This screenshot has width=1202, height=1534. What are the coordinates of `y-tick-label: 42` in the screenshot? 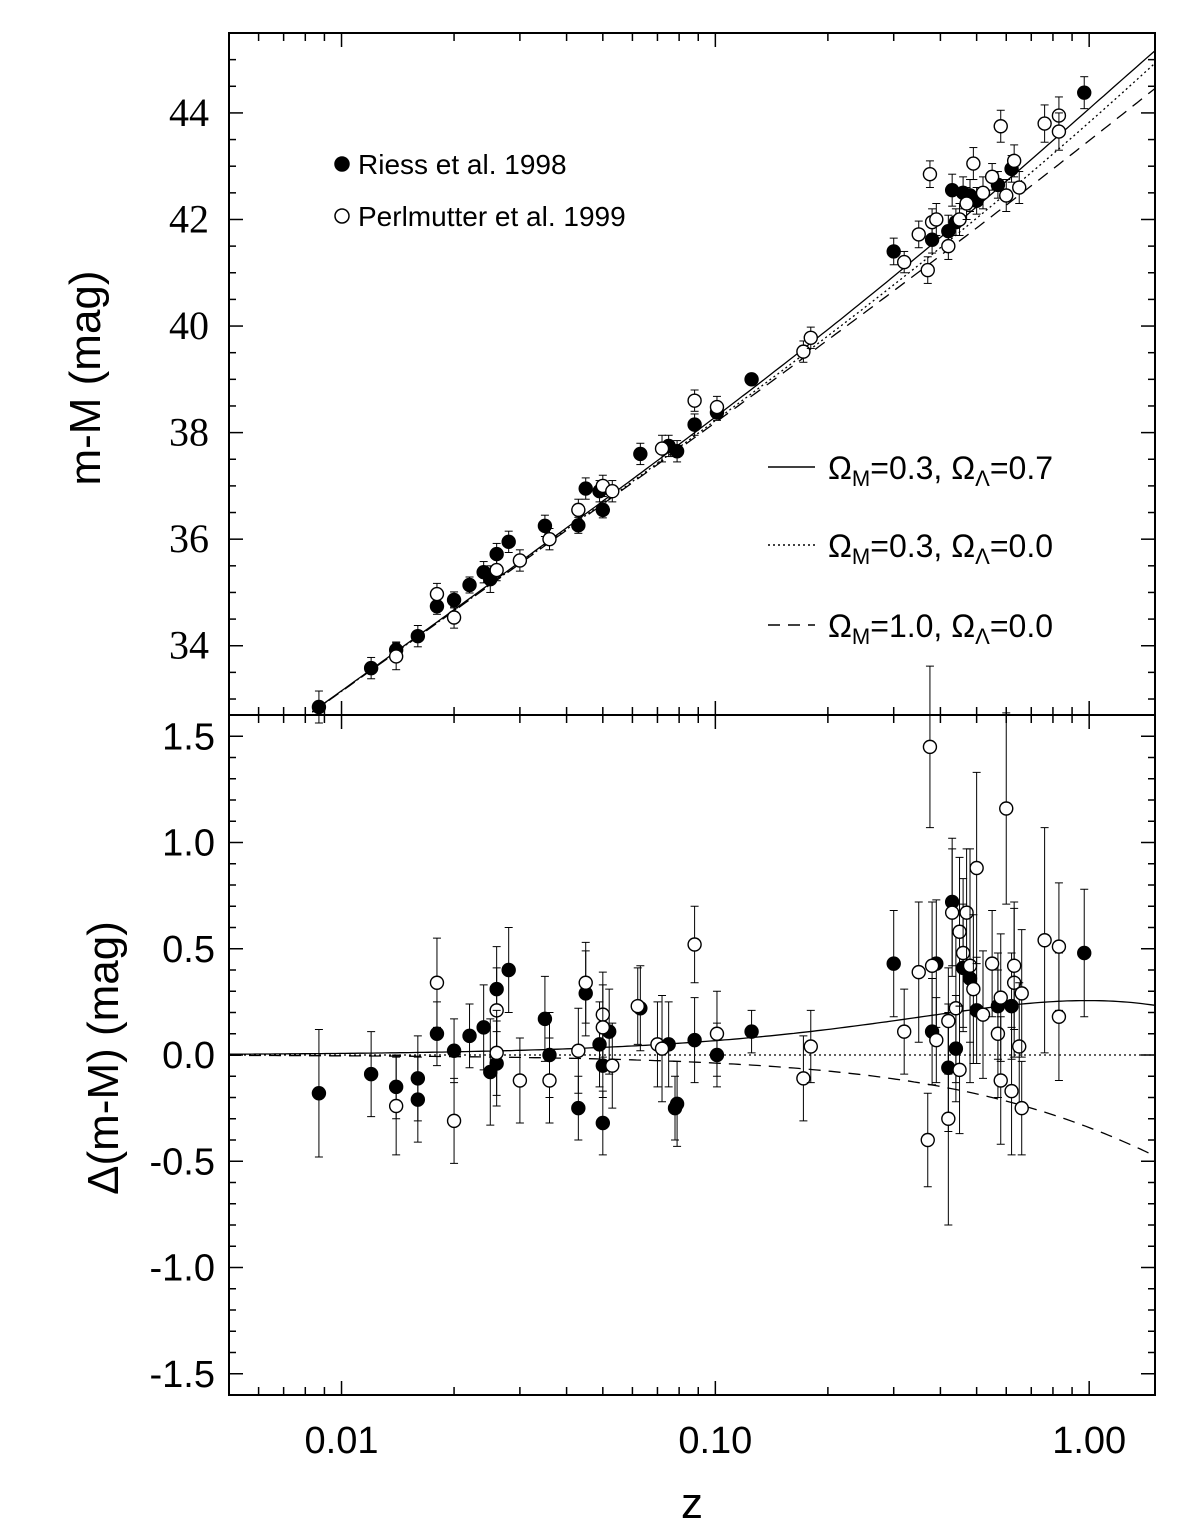 It's located at (189, 218).